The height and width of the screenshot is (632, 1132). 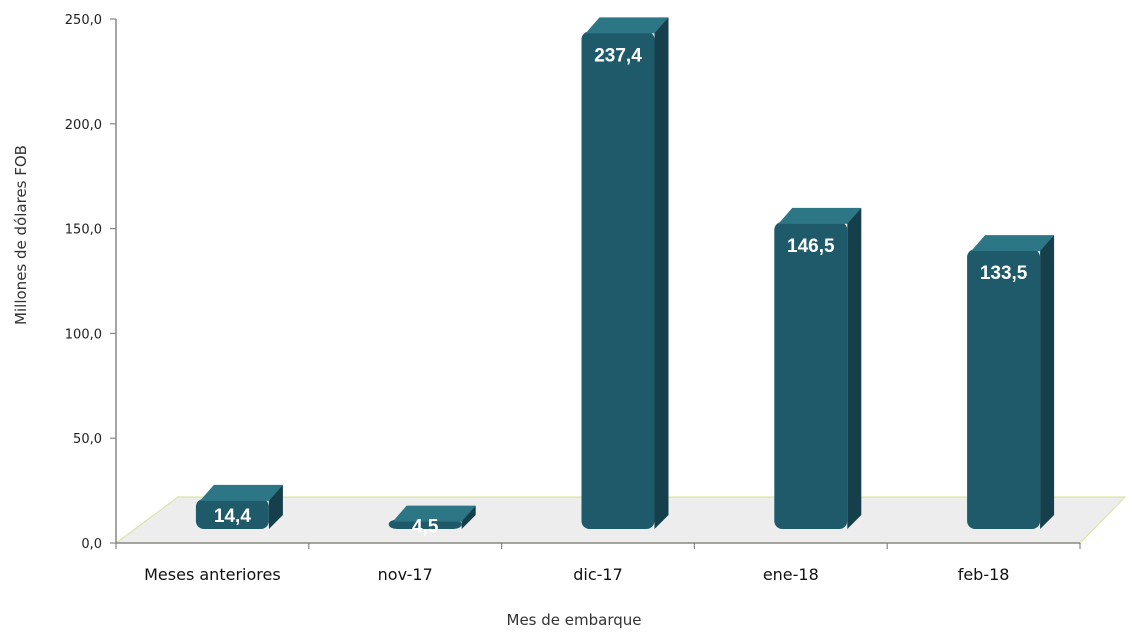 I want to click on bar-value-label: 14,4, so click(x=232, y=516).